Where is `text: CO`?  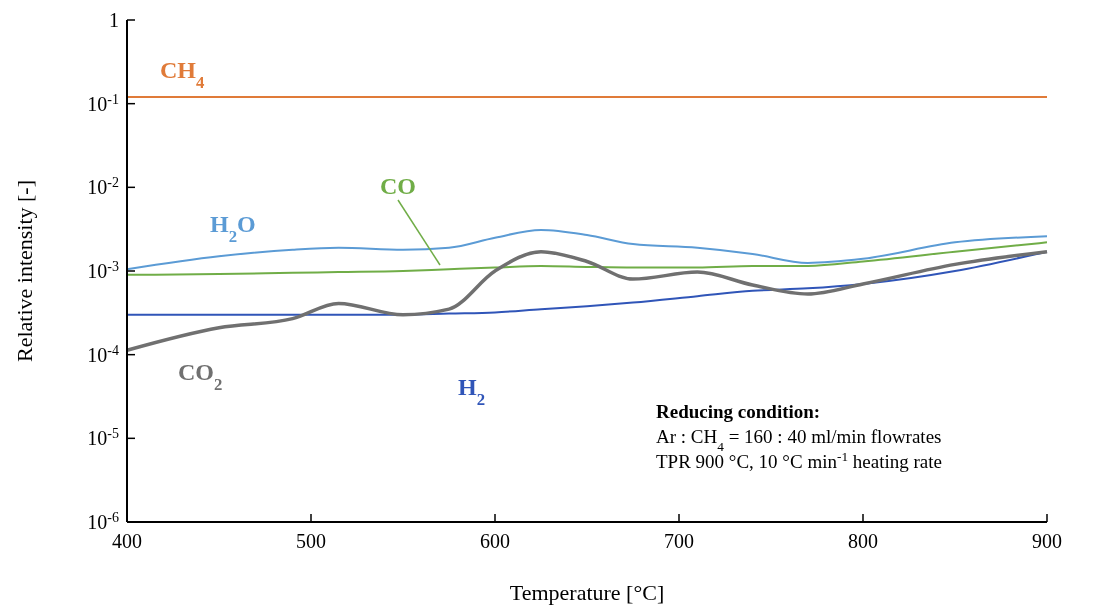 text: CO is located at coordinates (398, 186).